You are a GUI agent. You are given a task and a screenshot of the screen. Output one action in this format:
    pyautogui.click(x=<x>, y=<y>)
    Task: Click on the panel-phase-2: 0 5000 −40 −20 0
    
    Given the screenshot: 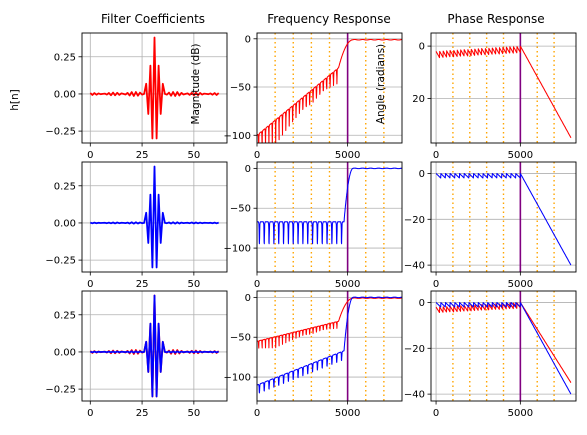 What is the action you would take?
    pyautogui.click(x=490, y=225)
    